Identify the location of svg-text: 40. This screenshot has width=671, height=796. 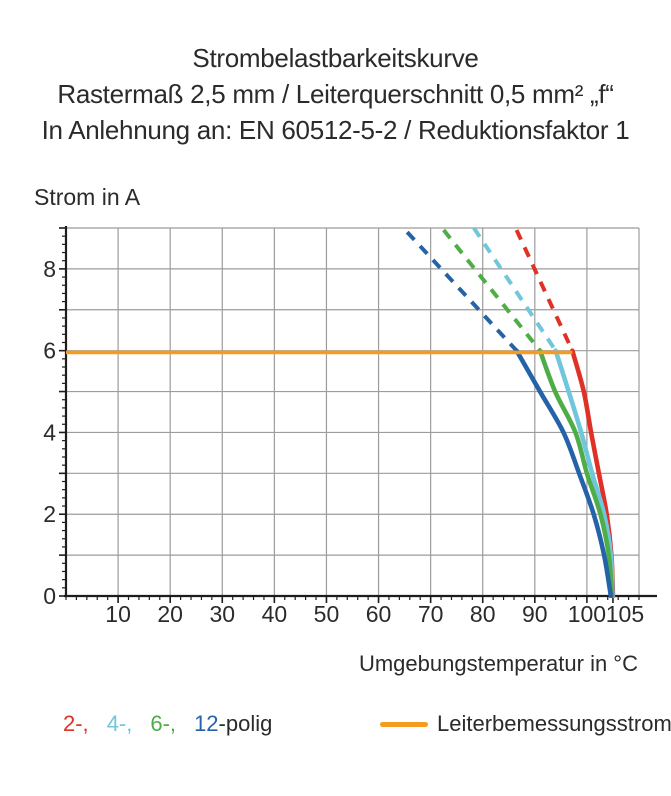
(275, 614).